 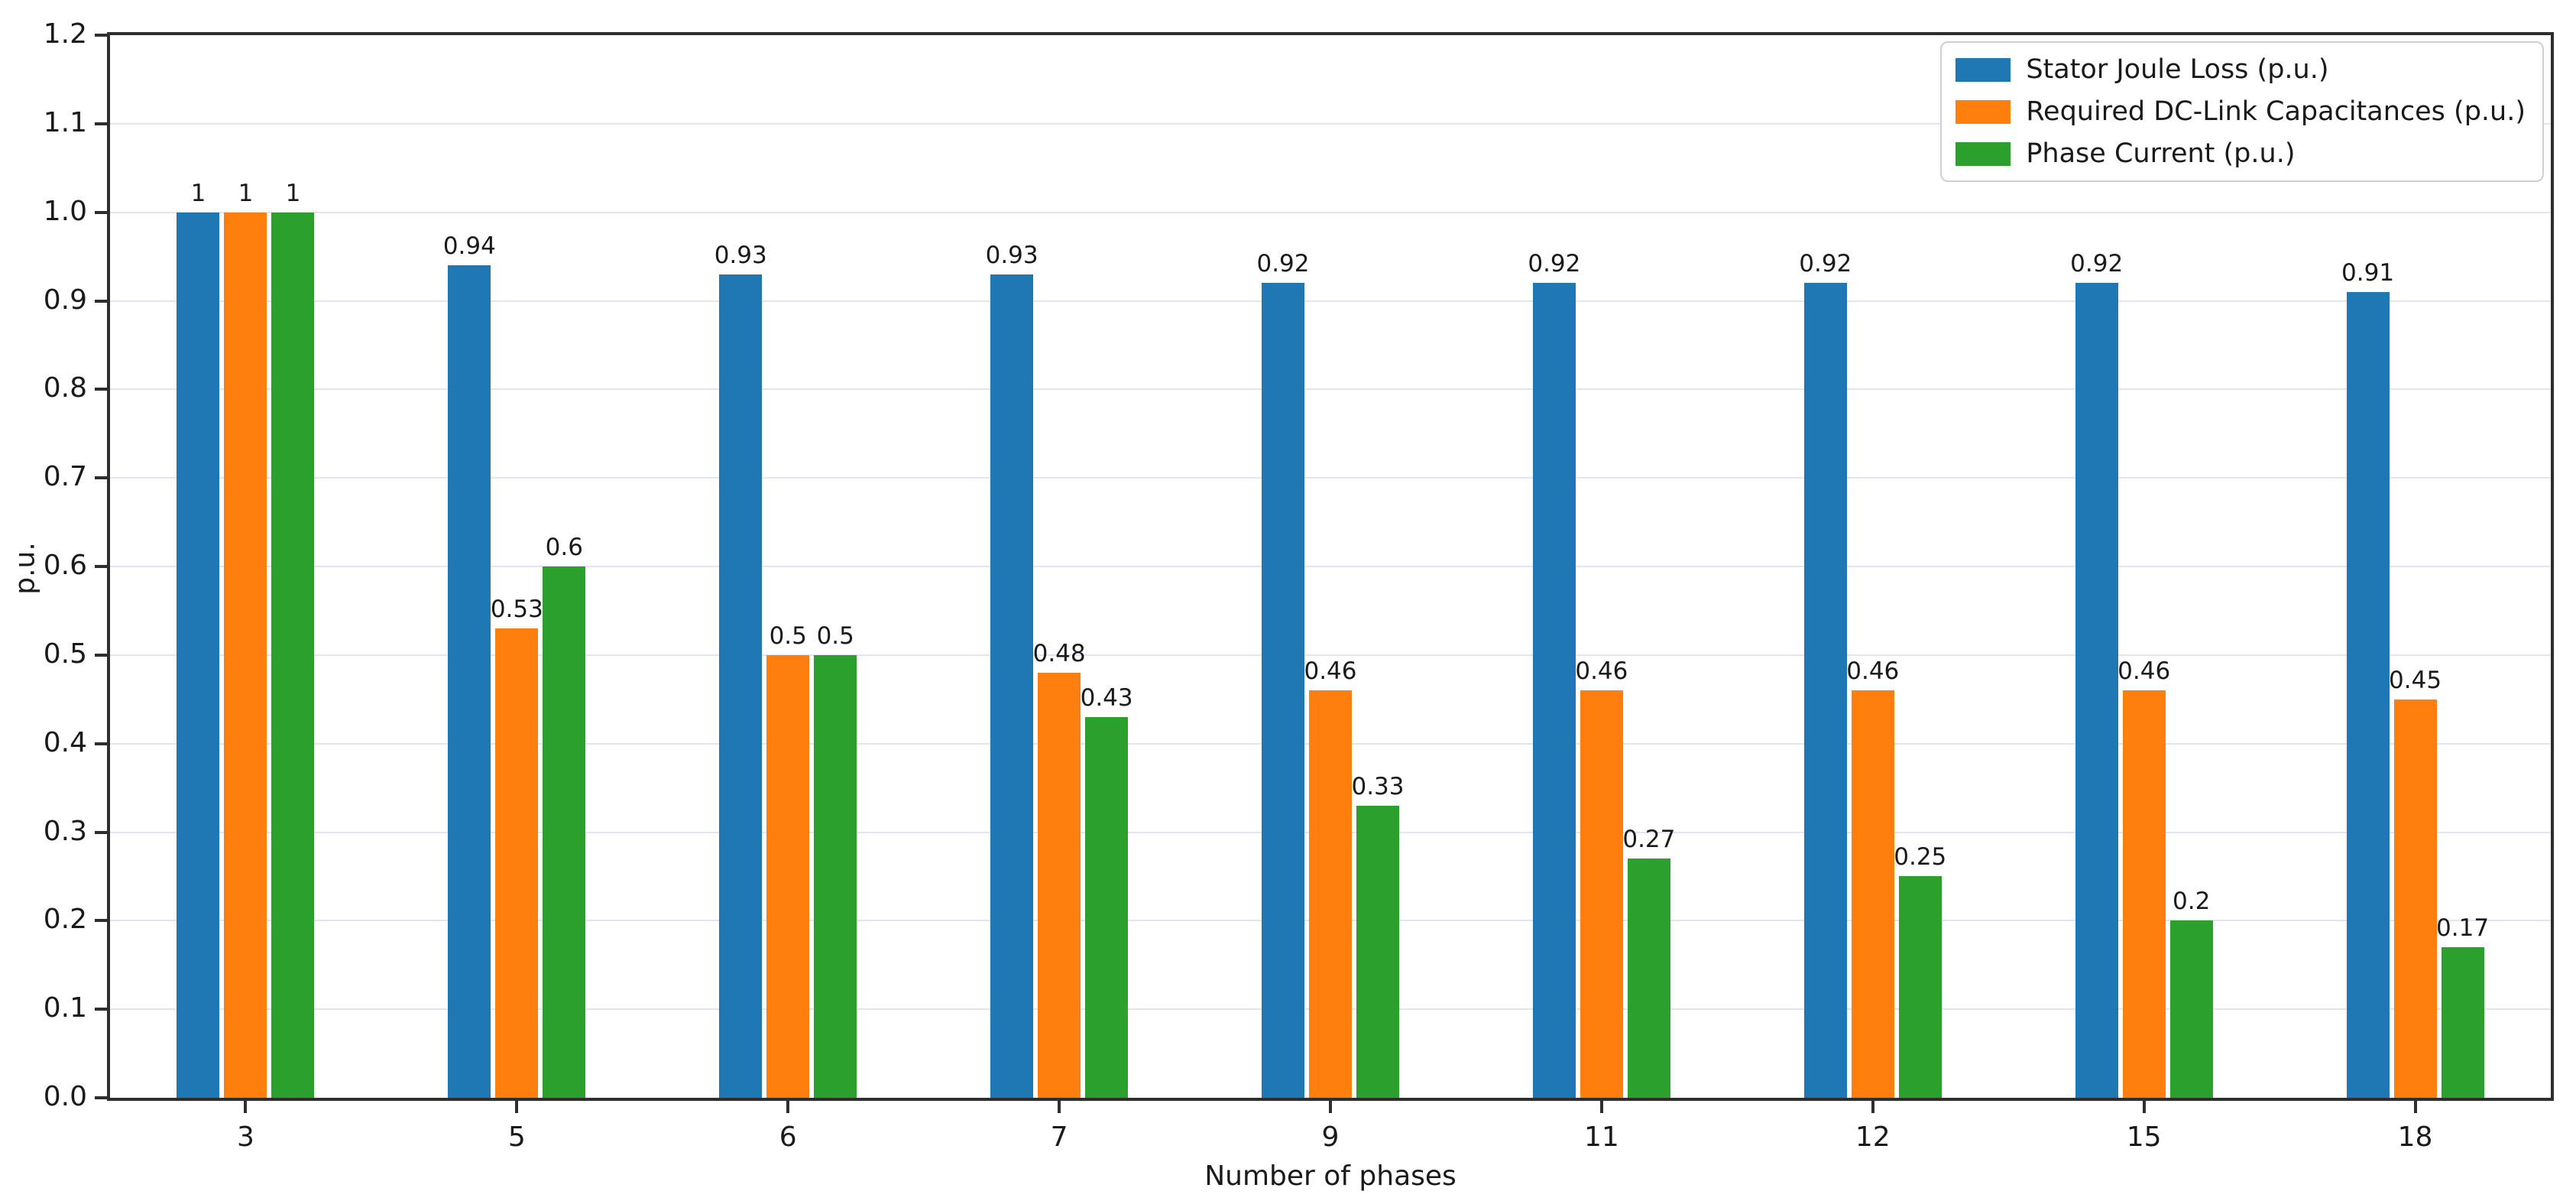 I want to click on legend-label: Stator Joule Loss (p.u.), so click(x=2177, y=69).